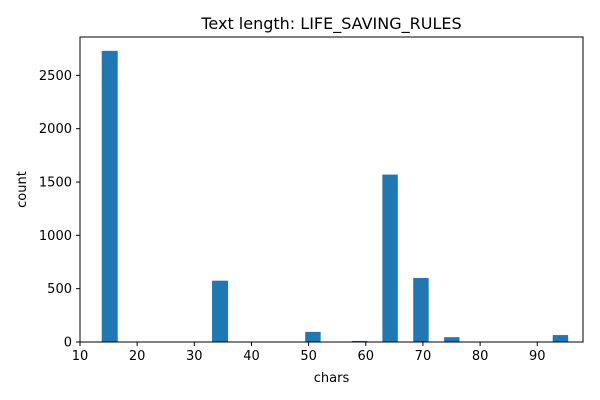  Describe the element at coordinates (55, 183) in the screenshot. I see `y-tick-label: 1500` at that location.